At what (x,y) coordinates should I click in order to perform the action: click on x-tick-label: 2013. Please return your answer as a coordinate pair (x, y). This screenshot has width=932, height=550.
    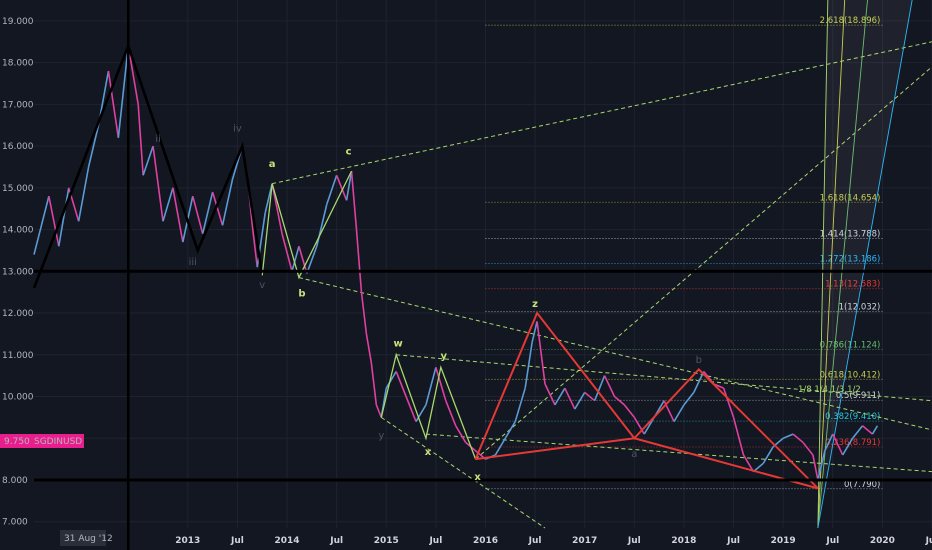
    Looking at the image, I should click on (187, 541).